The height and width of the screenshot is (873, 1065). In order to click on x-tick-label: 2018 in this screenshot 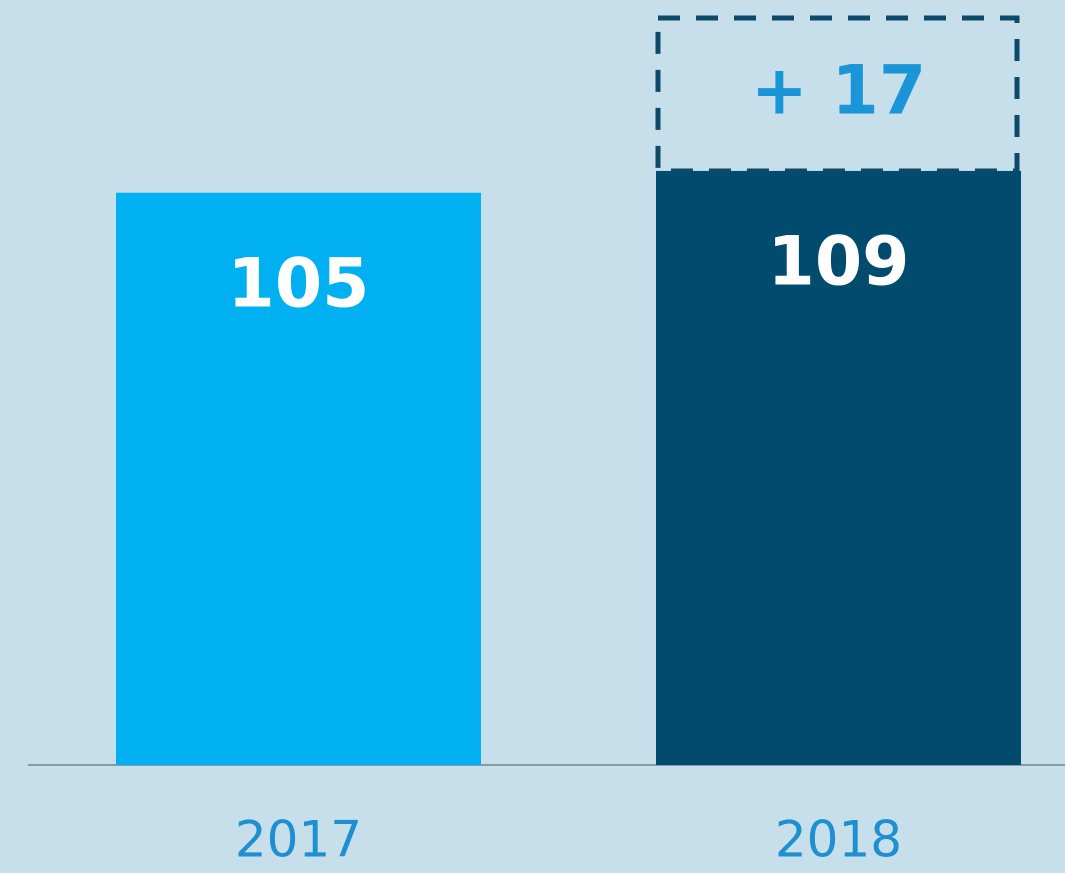, I will do `click(838, 840)`.